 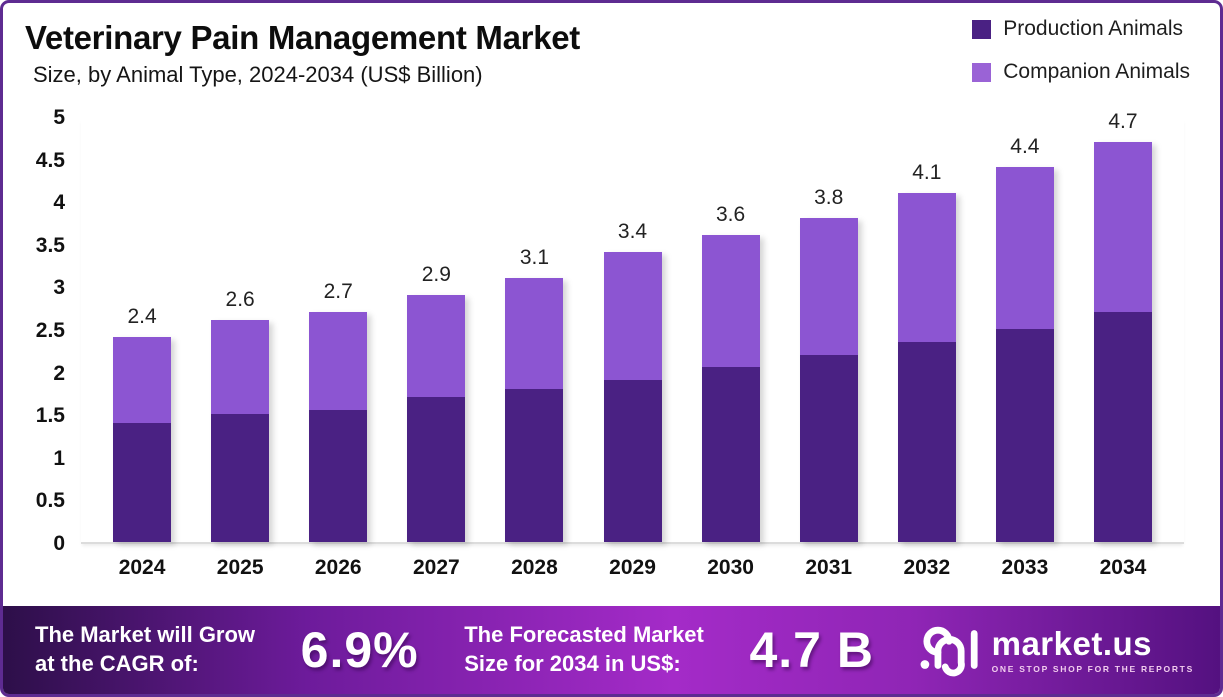 What do you see at coordinates (982, 29) in the screenshot?
I see `production-swatch-icon` at bounding box center [982, 29].